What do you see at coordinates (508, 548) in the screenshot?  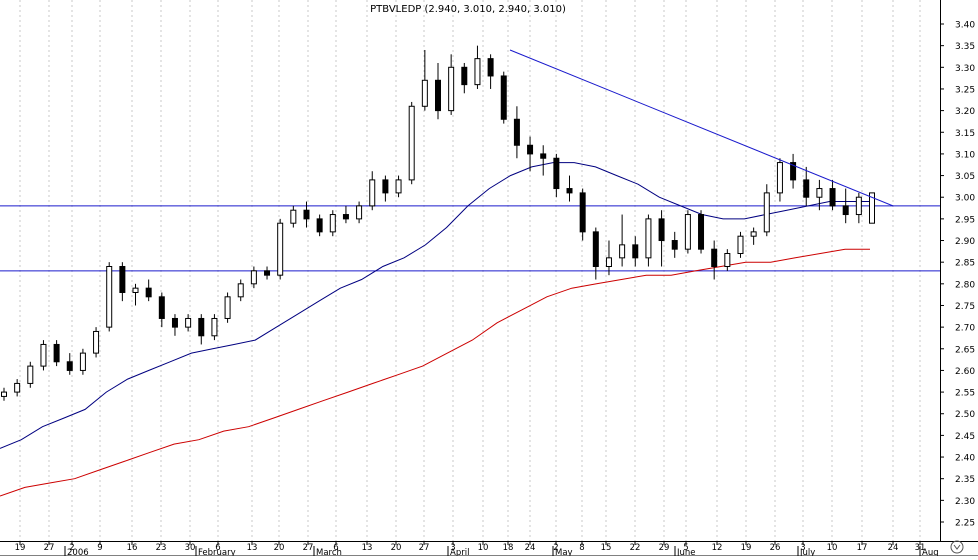 I see `x-tick-label: 18` at bounding box center [508, 548].